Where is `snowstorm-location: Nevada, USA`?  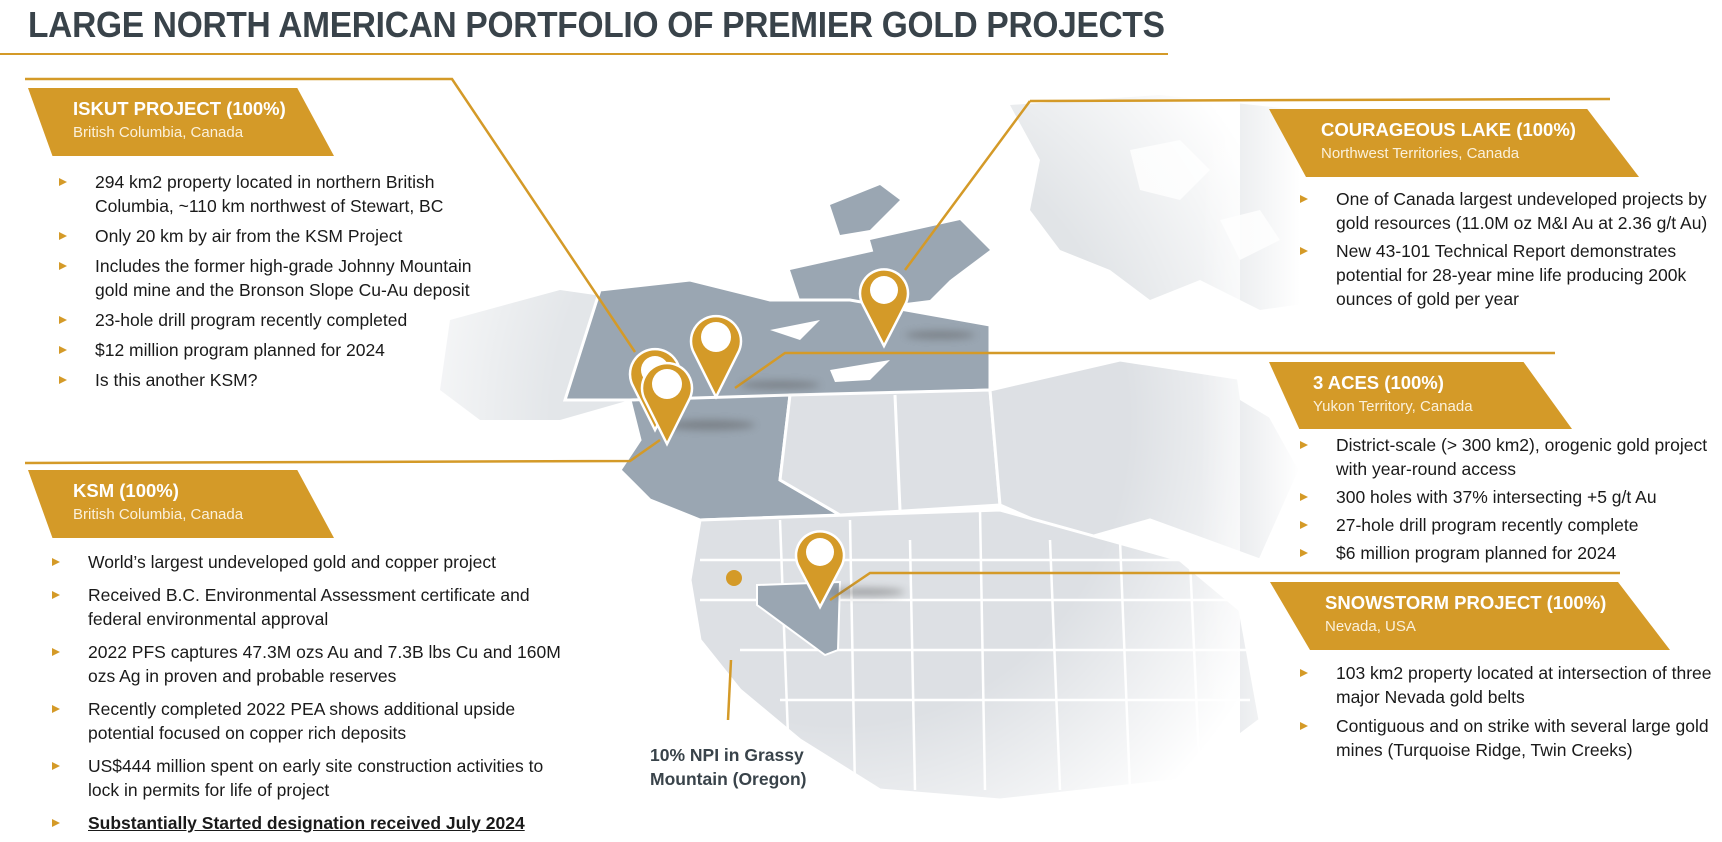 snowstorm-location: Nevada, USA is located at coordinates (1370, 626).